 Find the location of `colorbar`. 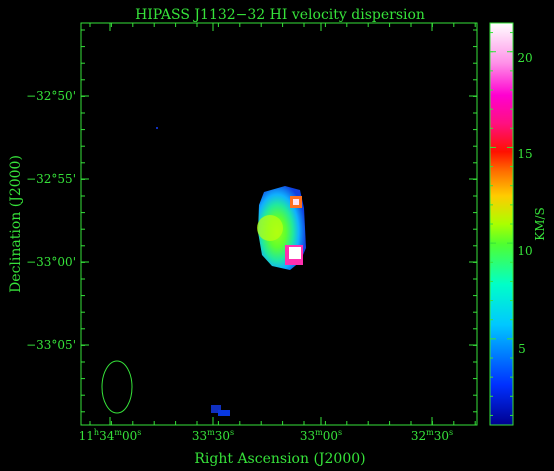

colorbar is located at coordinates (501, 224).